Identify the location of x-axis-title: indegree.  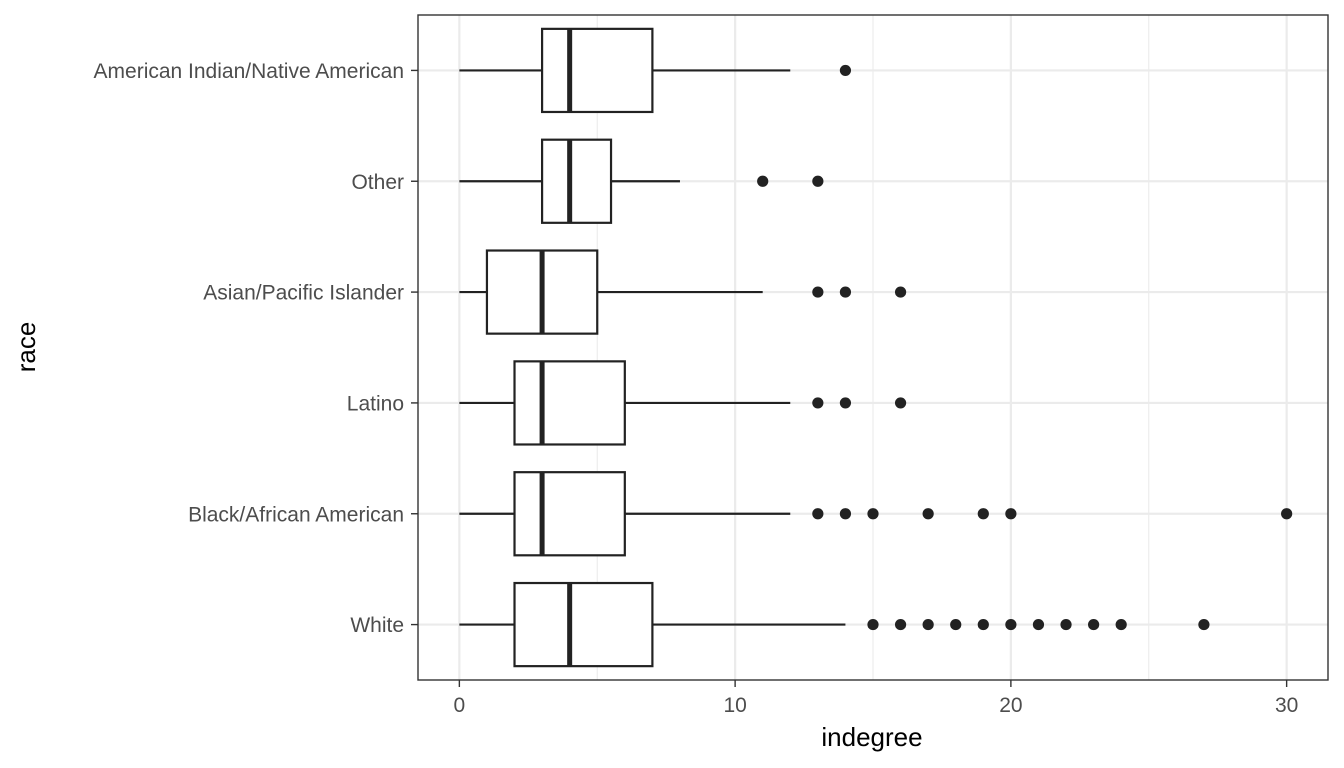
(871, 737).